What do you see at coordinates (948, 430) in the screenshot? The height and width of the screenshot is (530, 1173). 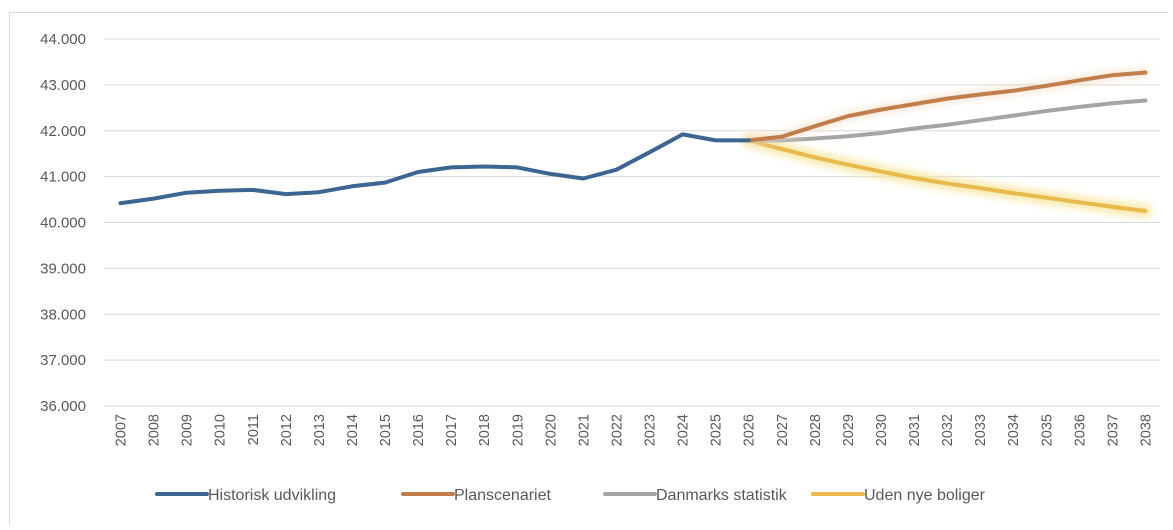 I see `x-tick-label: 2032` at bounding box center [948, 430].